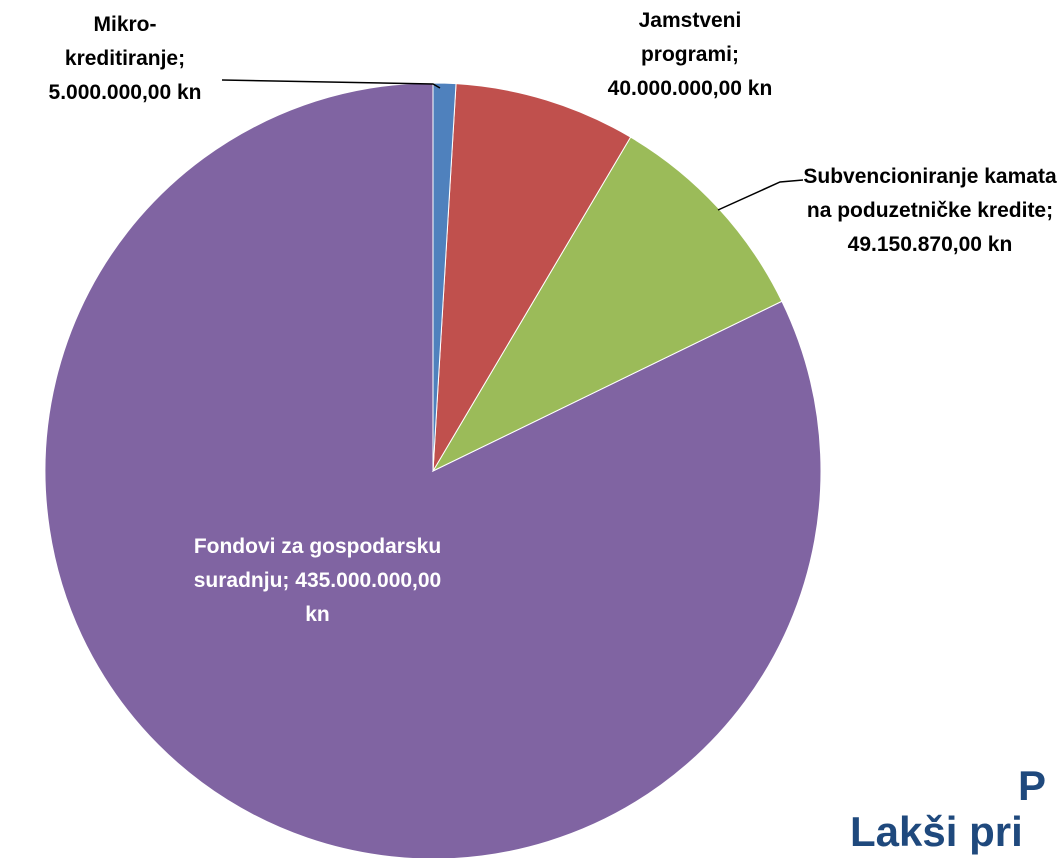 This screenshot has height=858, width=1058. I want to click on category-label: Fondovi za gospodarsku suradnju;, so click(317, 563).